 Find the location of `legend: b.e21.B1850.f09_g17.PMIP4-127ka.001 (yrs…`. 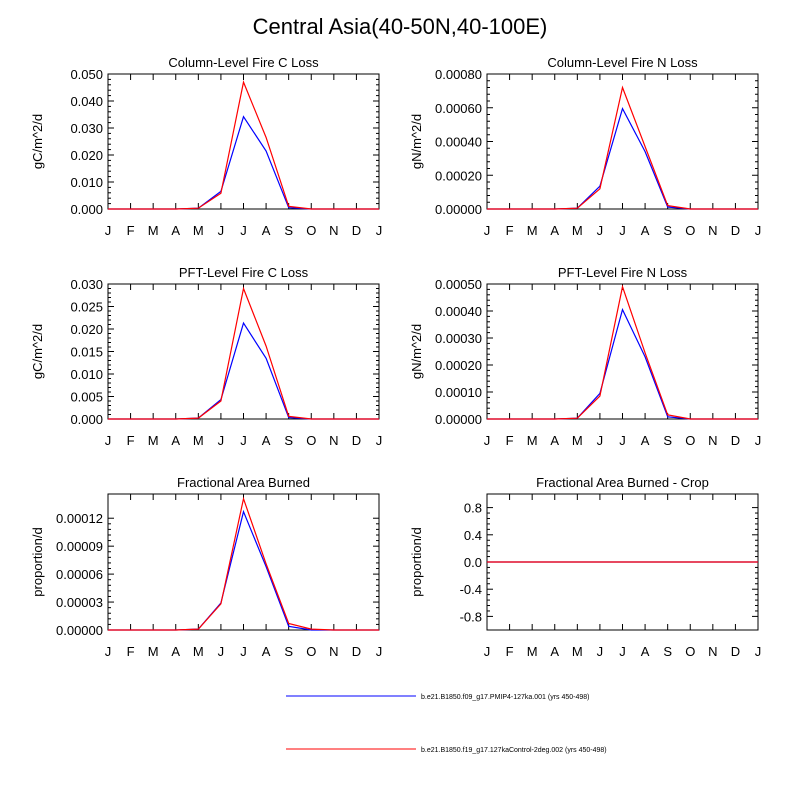

legend: b.e21.B1850.f09_g17.PMIP4-127ka.001 (yrs… is located at coordinates (446, 724).